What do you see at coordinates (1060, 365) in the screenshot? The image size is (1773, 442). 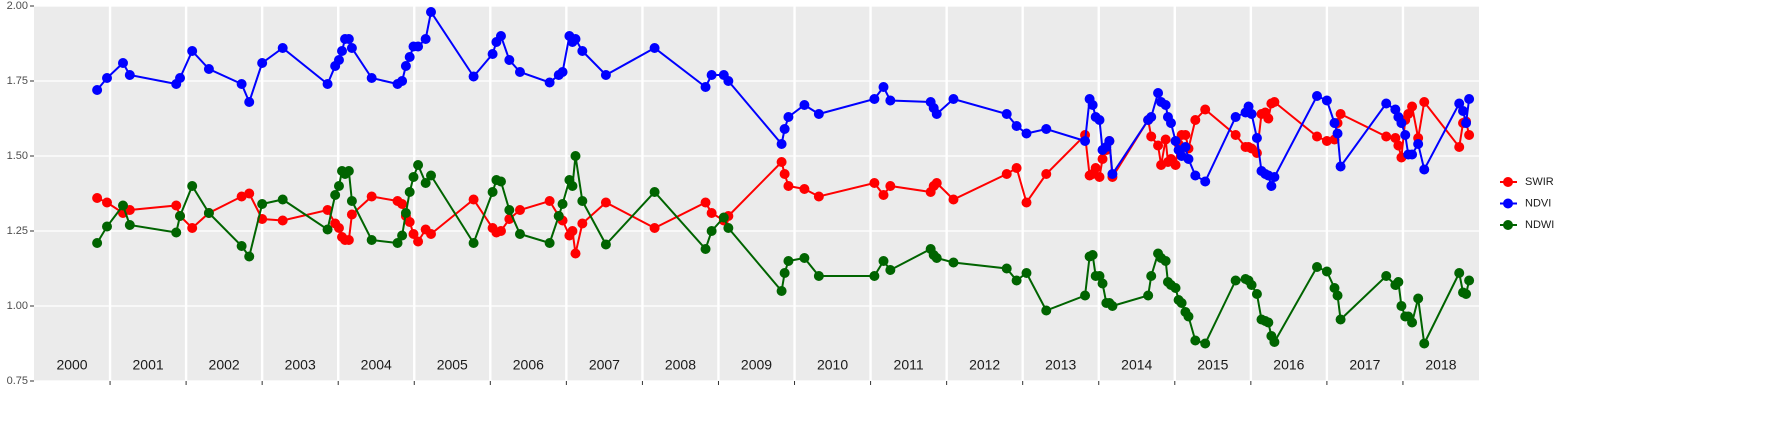 I see `year-label: 2013` at bounding box center [1060, 365].